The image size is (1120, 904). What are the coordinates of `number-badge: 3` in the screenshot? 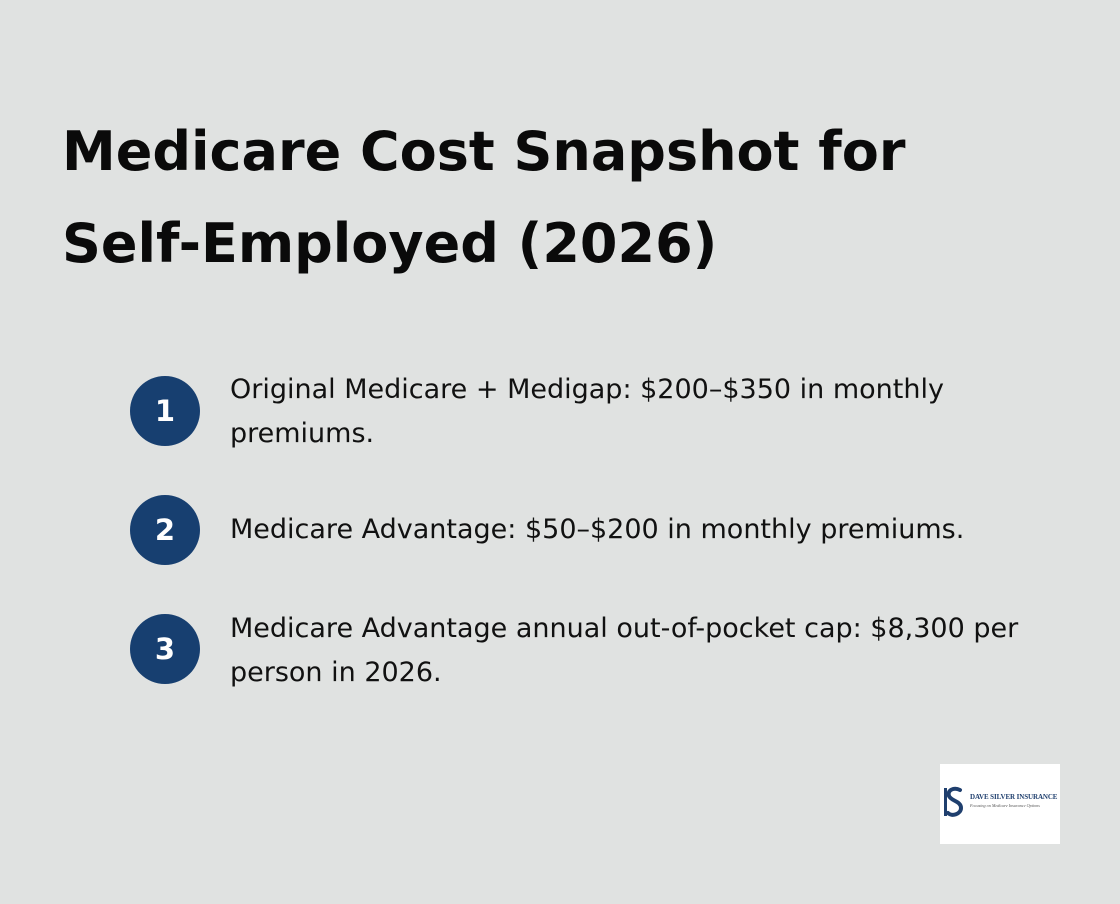 It's located at (165, 649).